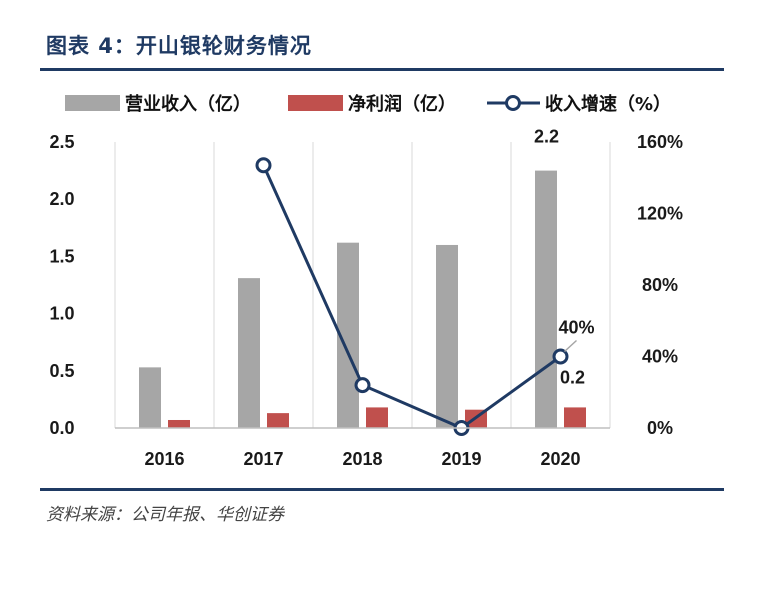 Image resolution: width=759 pixels, height=593 pixels. I want to click on y-left-tick-label: 0.5, so click(61, 371).